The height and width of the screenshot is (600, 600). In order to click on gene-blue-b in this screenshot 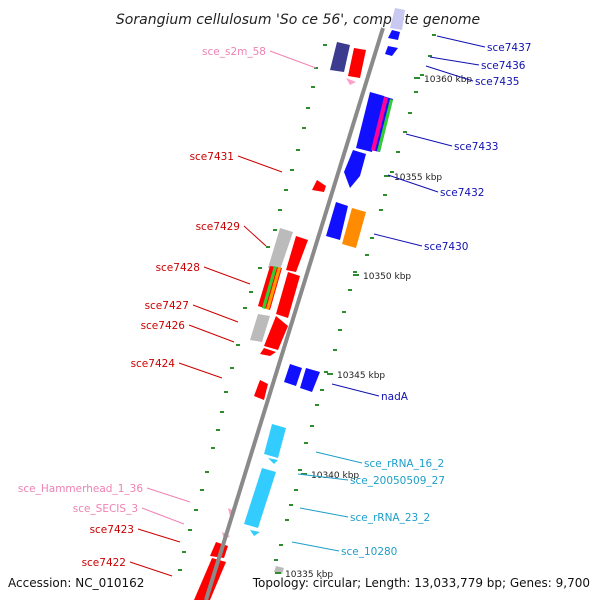, I will do `click(391, 51)`.